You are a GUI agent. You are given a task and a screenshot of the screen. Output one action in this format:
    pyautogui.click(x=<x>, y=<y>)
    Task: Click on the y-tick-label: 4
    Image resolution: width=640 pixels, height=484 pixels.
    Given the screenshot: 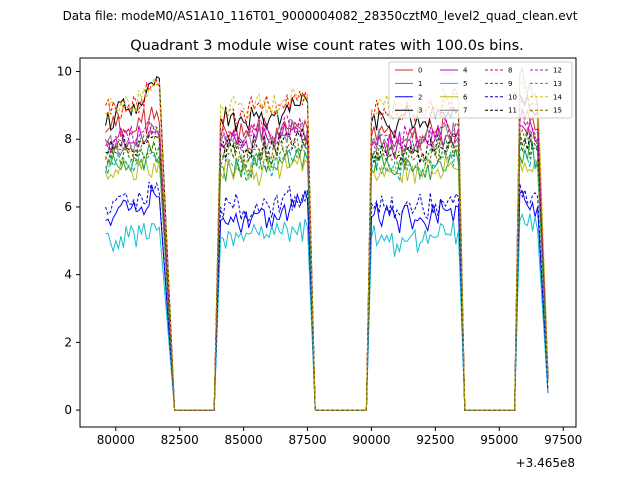 What is the action you would take?
    pyautogui.click(x=68, y=275)
    